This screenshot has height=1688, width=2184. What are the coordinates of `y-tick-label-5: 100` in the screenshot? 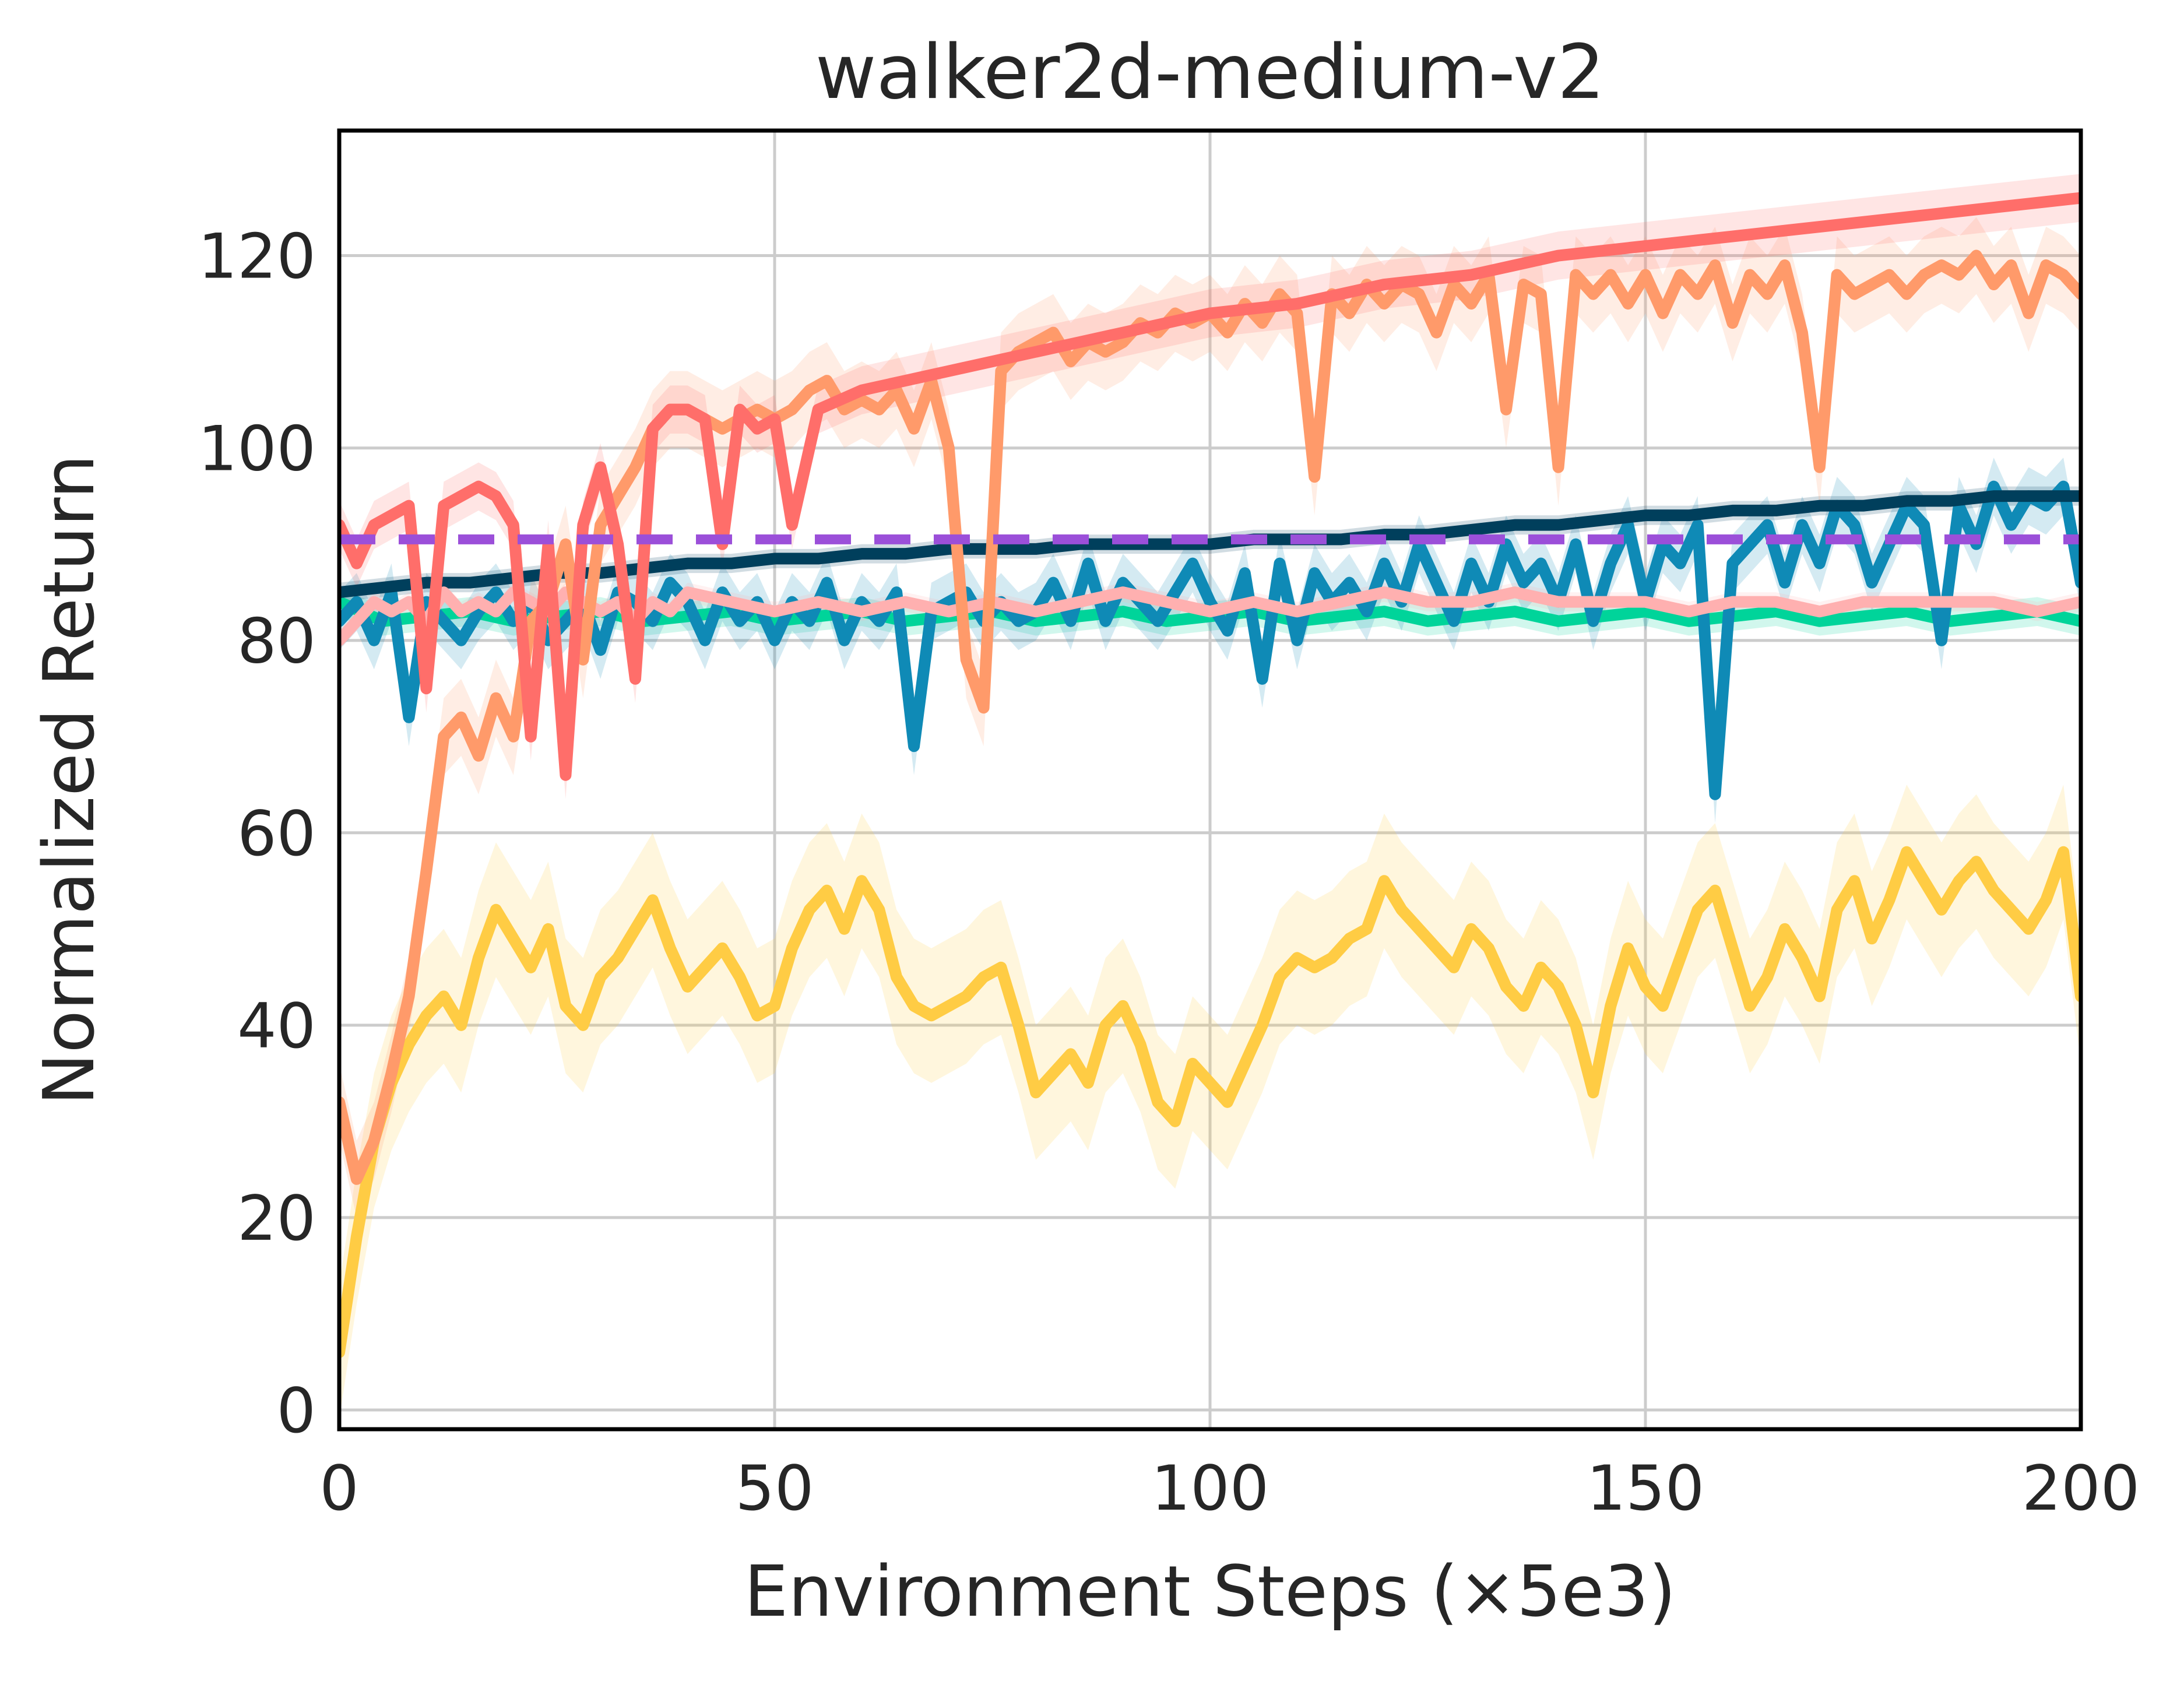 It's located at (257, 449).